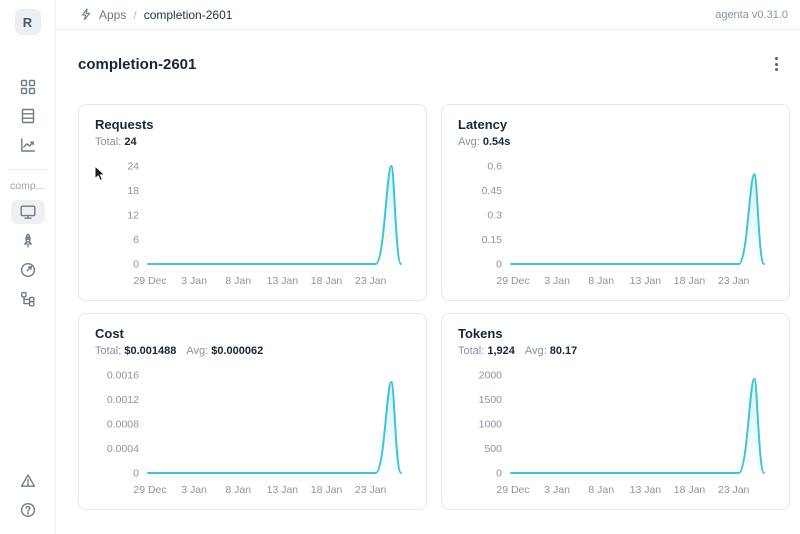  I want to click on metric-card-title: Requests, so click(124, 124).